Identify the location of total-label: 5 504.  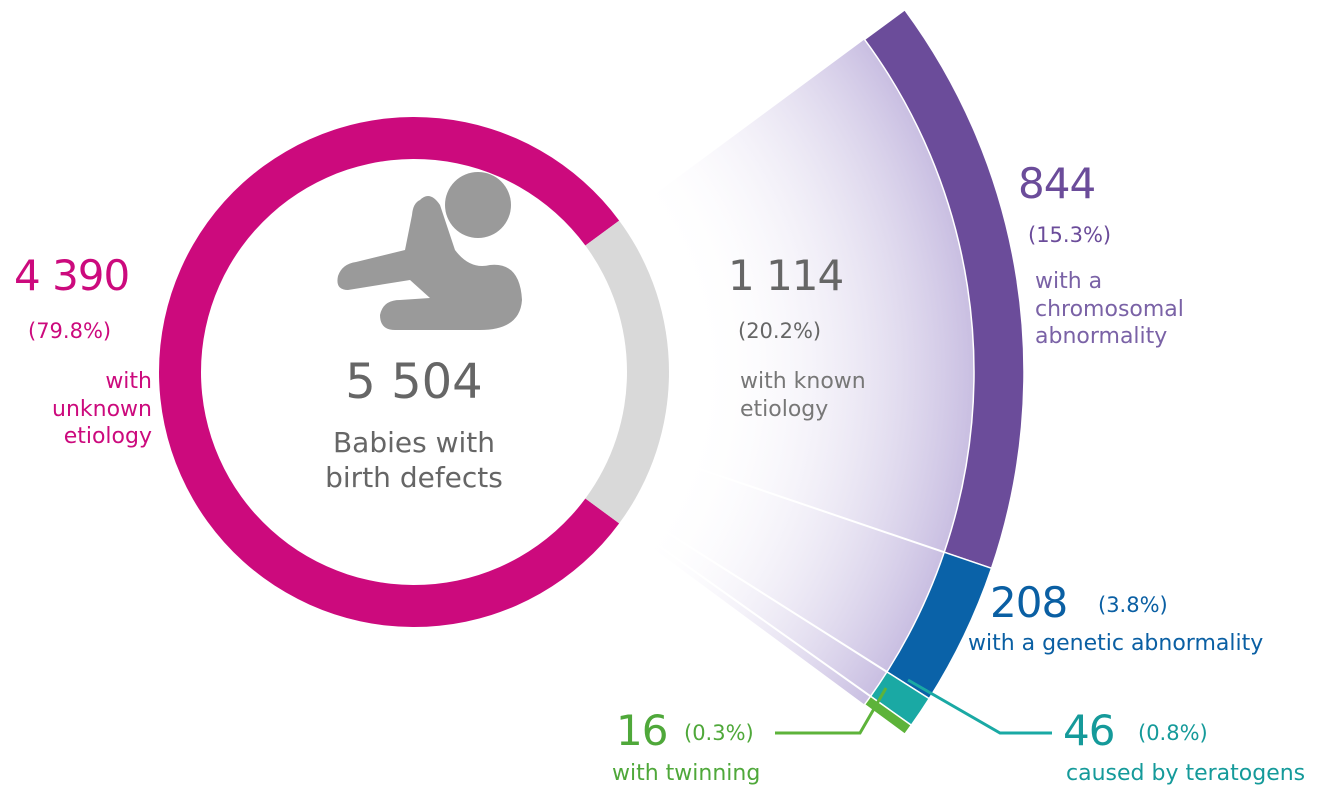
(414, 382).